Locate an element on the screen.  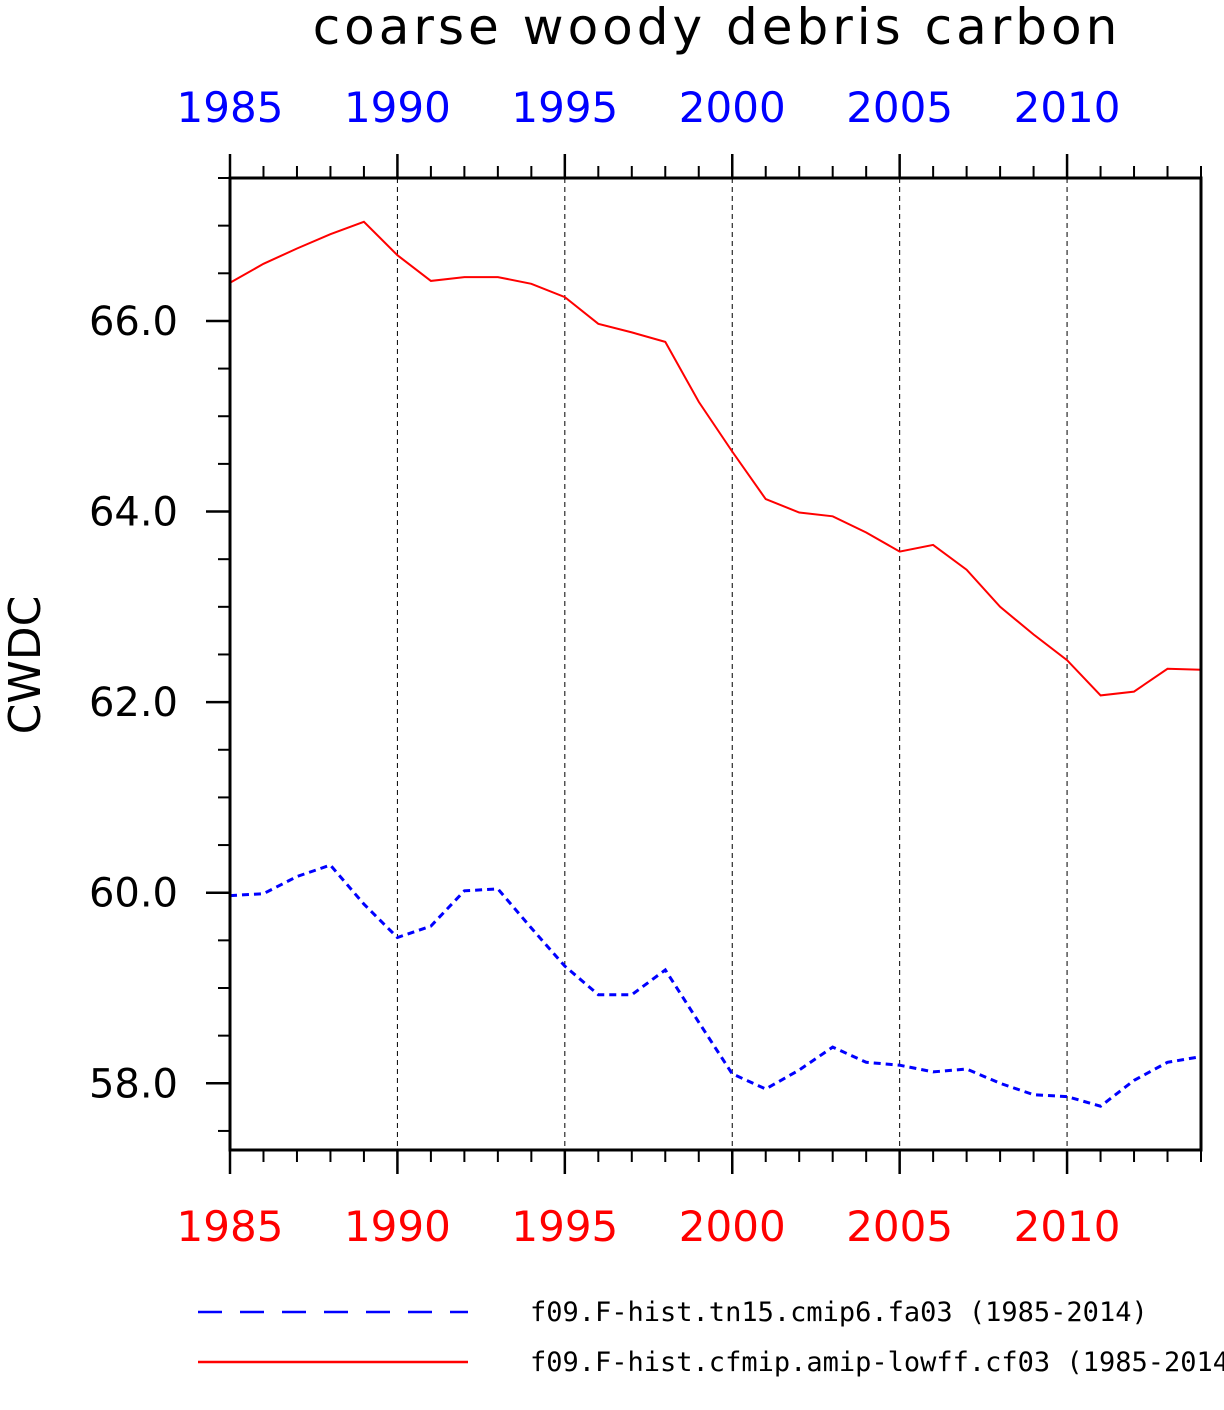
x-tick-label-top: 2005 is located at coordinates (899, 107).